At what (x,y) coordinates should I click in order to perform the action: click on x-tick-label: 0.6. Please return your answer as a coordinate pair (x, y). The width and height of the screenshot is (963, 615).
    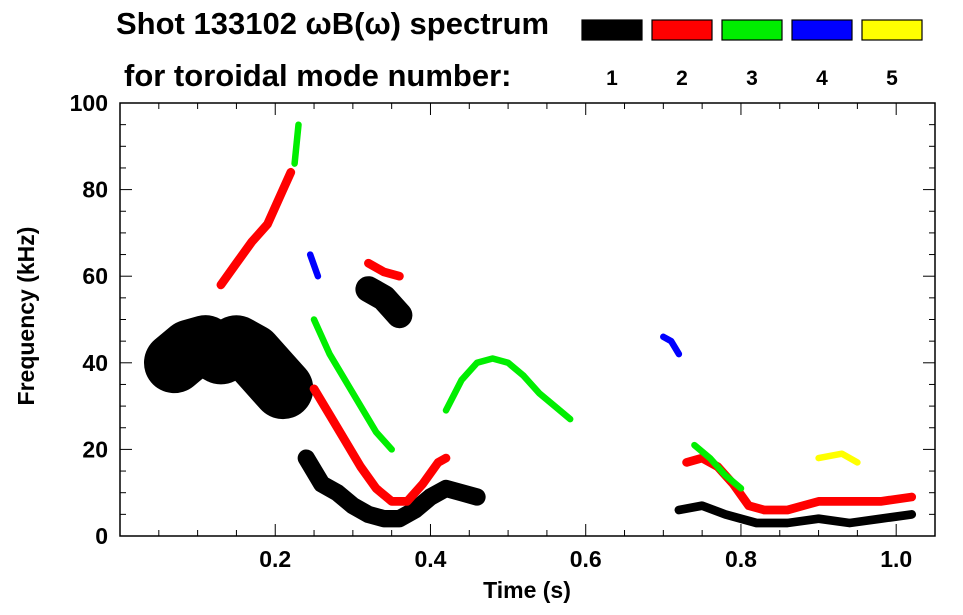
    Looking at the image, I should click on (586, 559).